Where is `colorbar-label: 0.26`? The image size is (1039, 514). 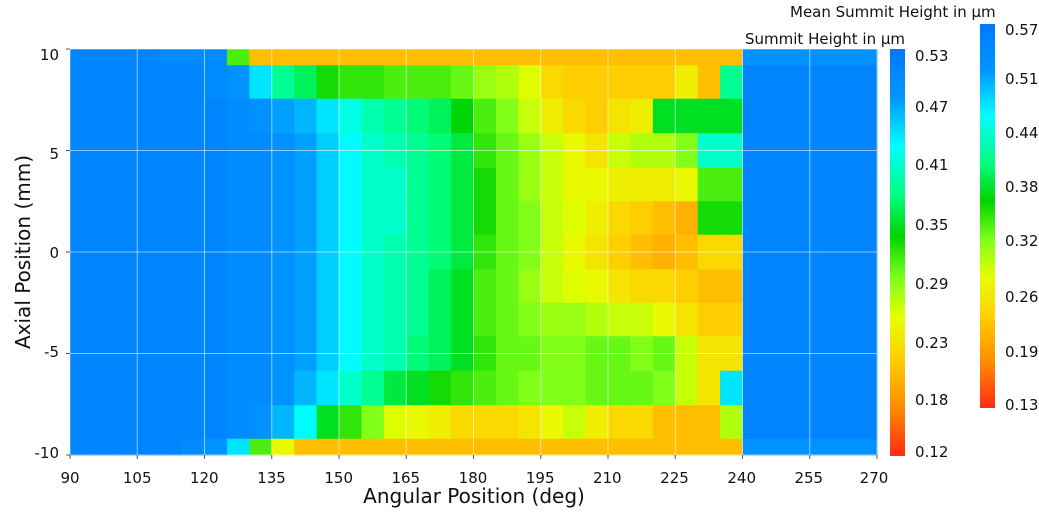
colorbar-label: 0.26 is located at coordinates (1021, 297).